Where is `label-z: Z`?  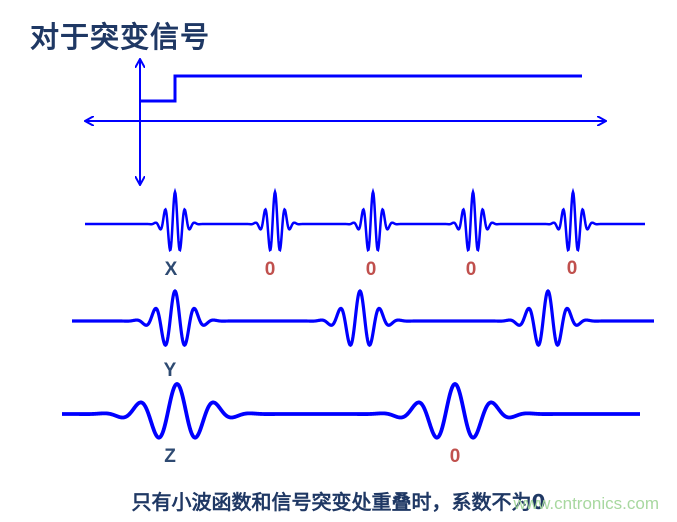
label-z: Z is located at coordinates (170, 456).